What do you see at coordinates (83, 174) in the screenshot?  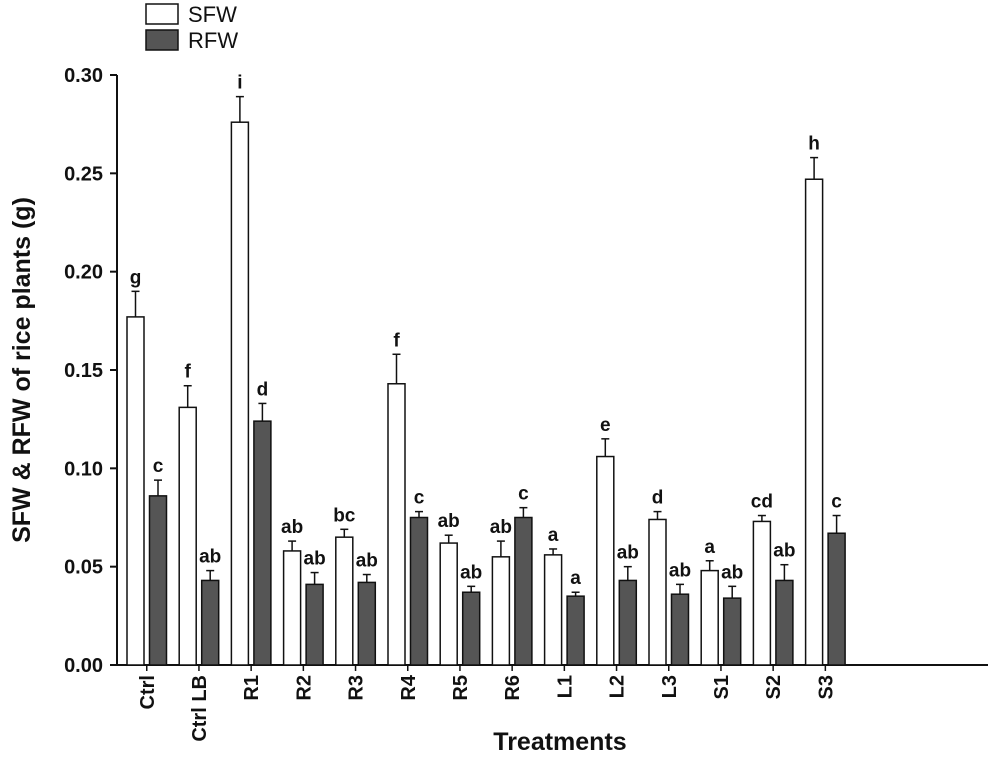 I see `y-tick-label: 0.25` at bounding box center [83, 174].